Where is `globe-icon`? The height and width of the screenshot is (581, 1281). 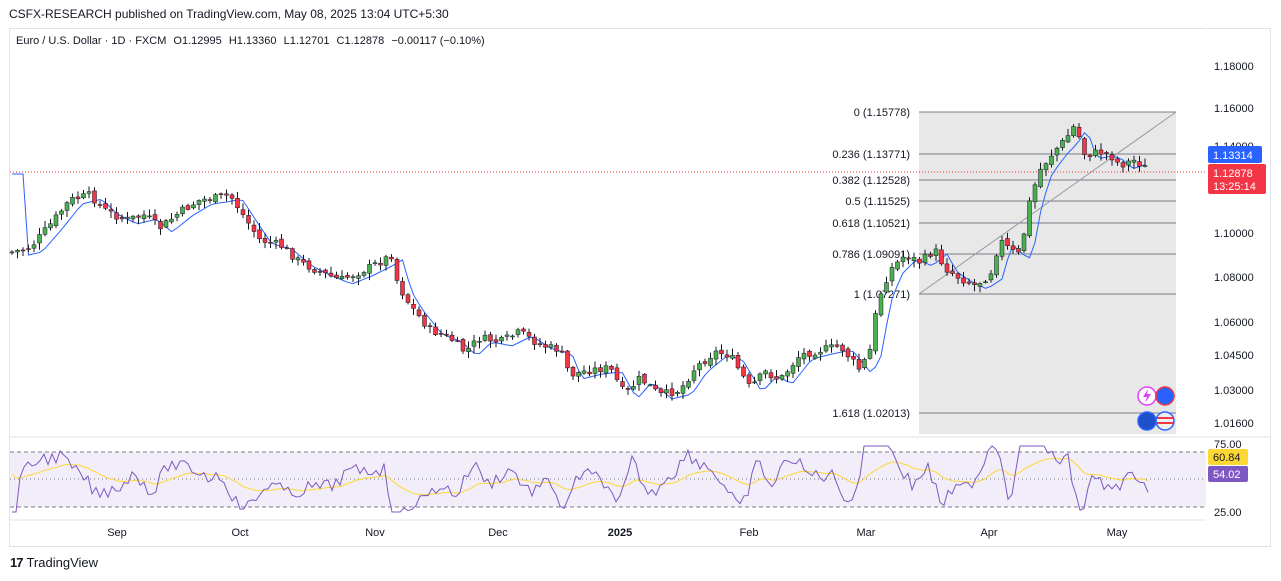 globe-icon is located at coordinates (1165, 396).